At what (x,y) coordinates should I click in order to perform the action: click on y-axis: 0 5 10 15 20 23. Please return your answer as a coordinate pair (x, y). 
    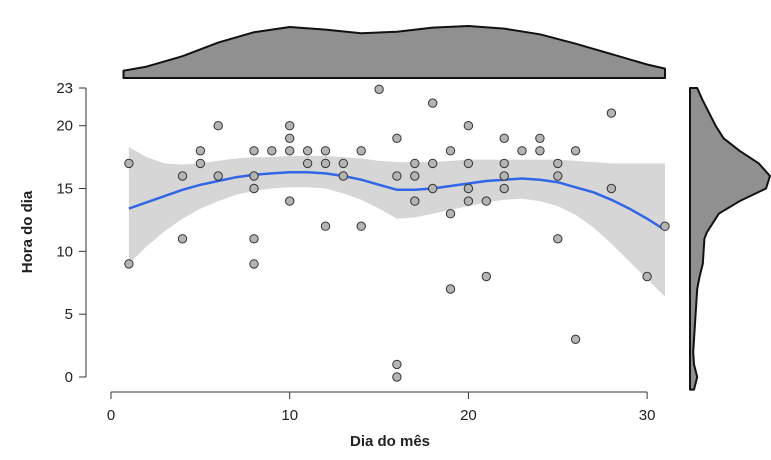
    Looking at the image, I should click on (71, 233).